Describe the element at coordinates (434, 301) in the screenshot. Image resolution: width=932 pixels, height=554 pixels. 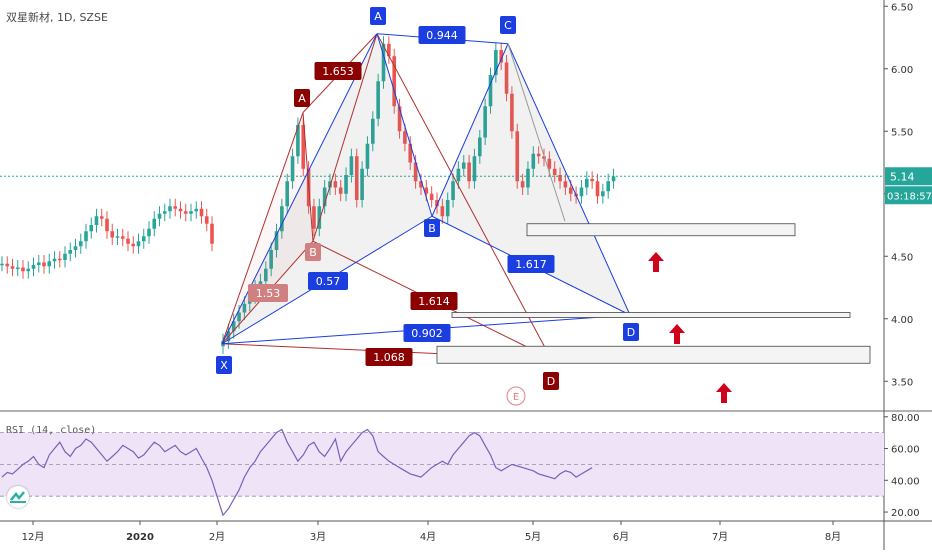
I see `ratio-label: 1.614` at that location.